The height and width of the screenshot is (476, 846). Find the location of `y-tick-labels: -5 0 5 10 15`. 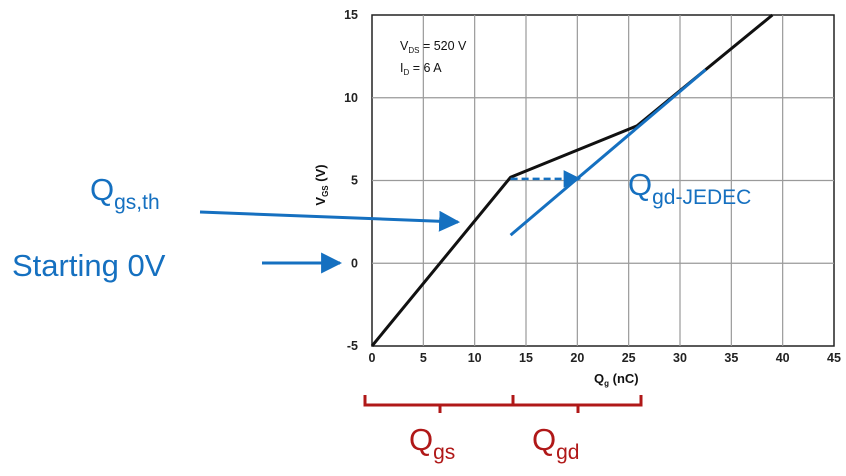

y-tick-labels: -5 0 5 10 15 is located at coordinates (351, 180).